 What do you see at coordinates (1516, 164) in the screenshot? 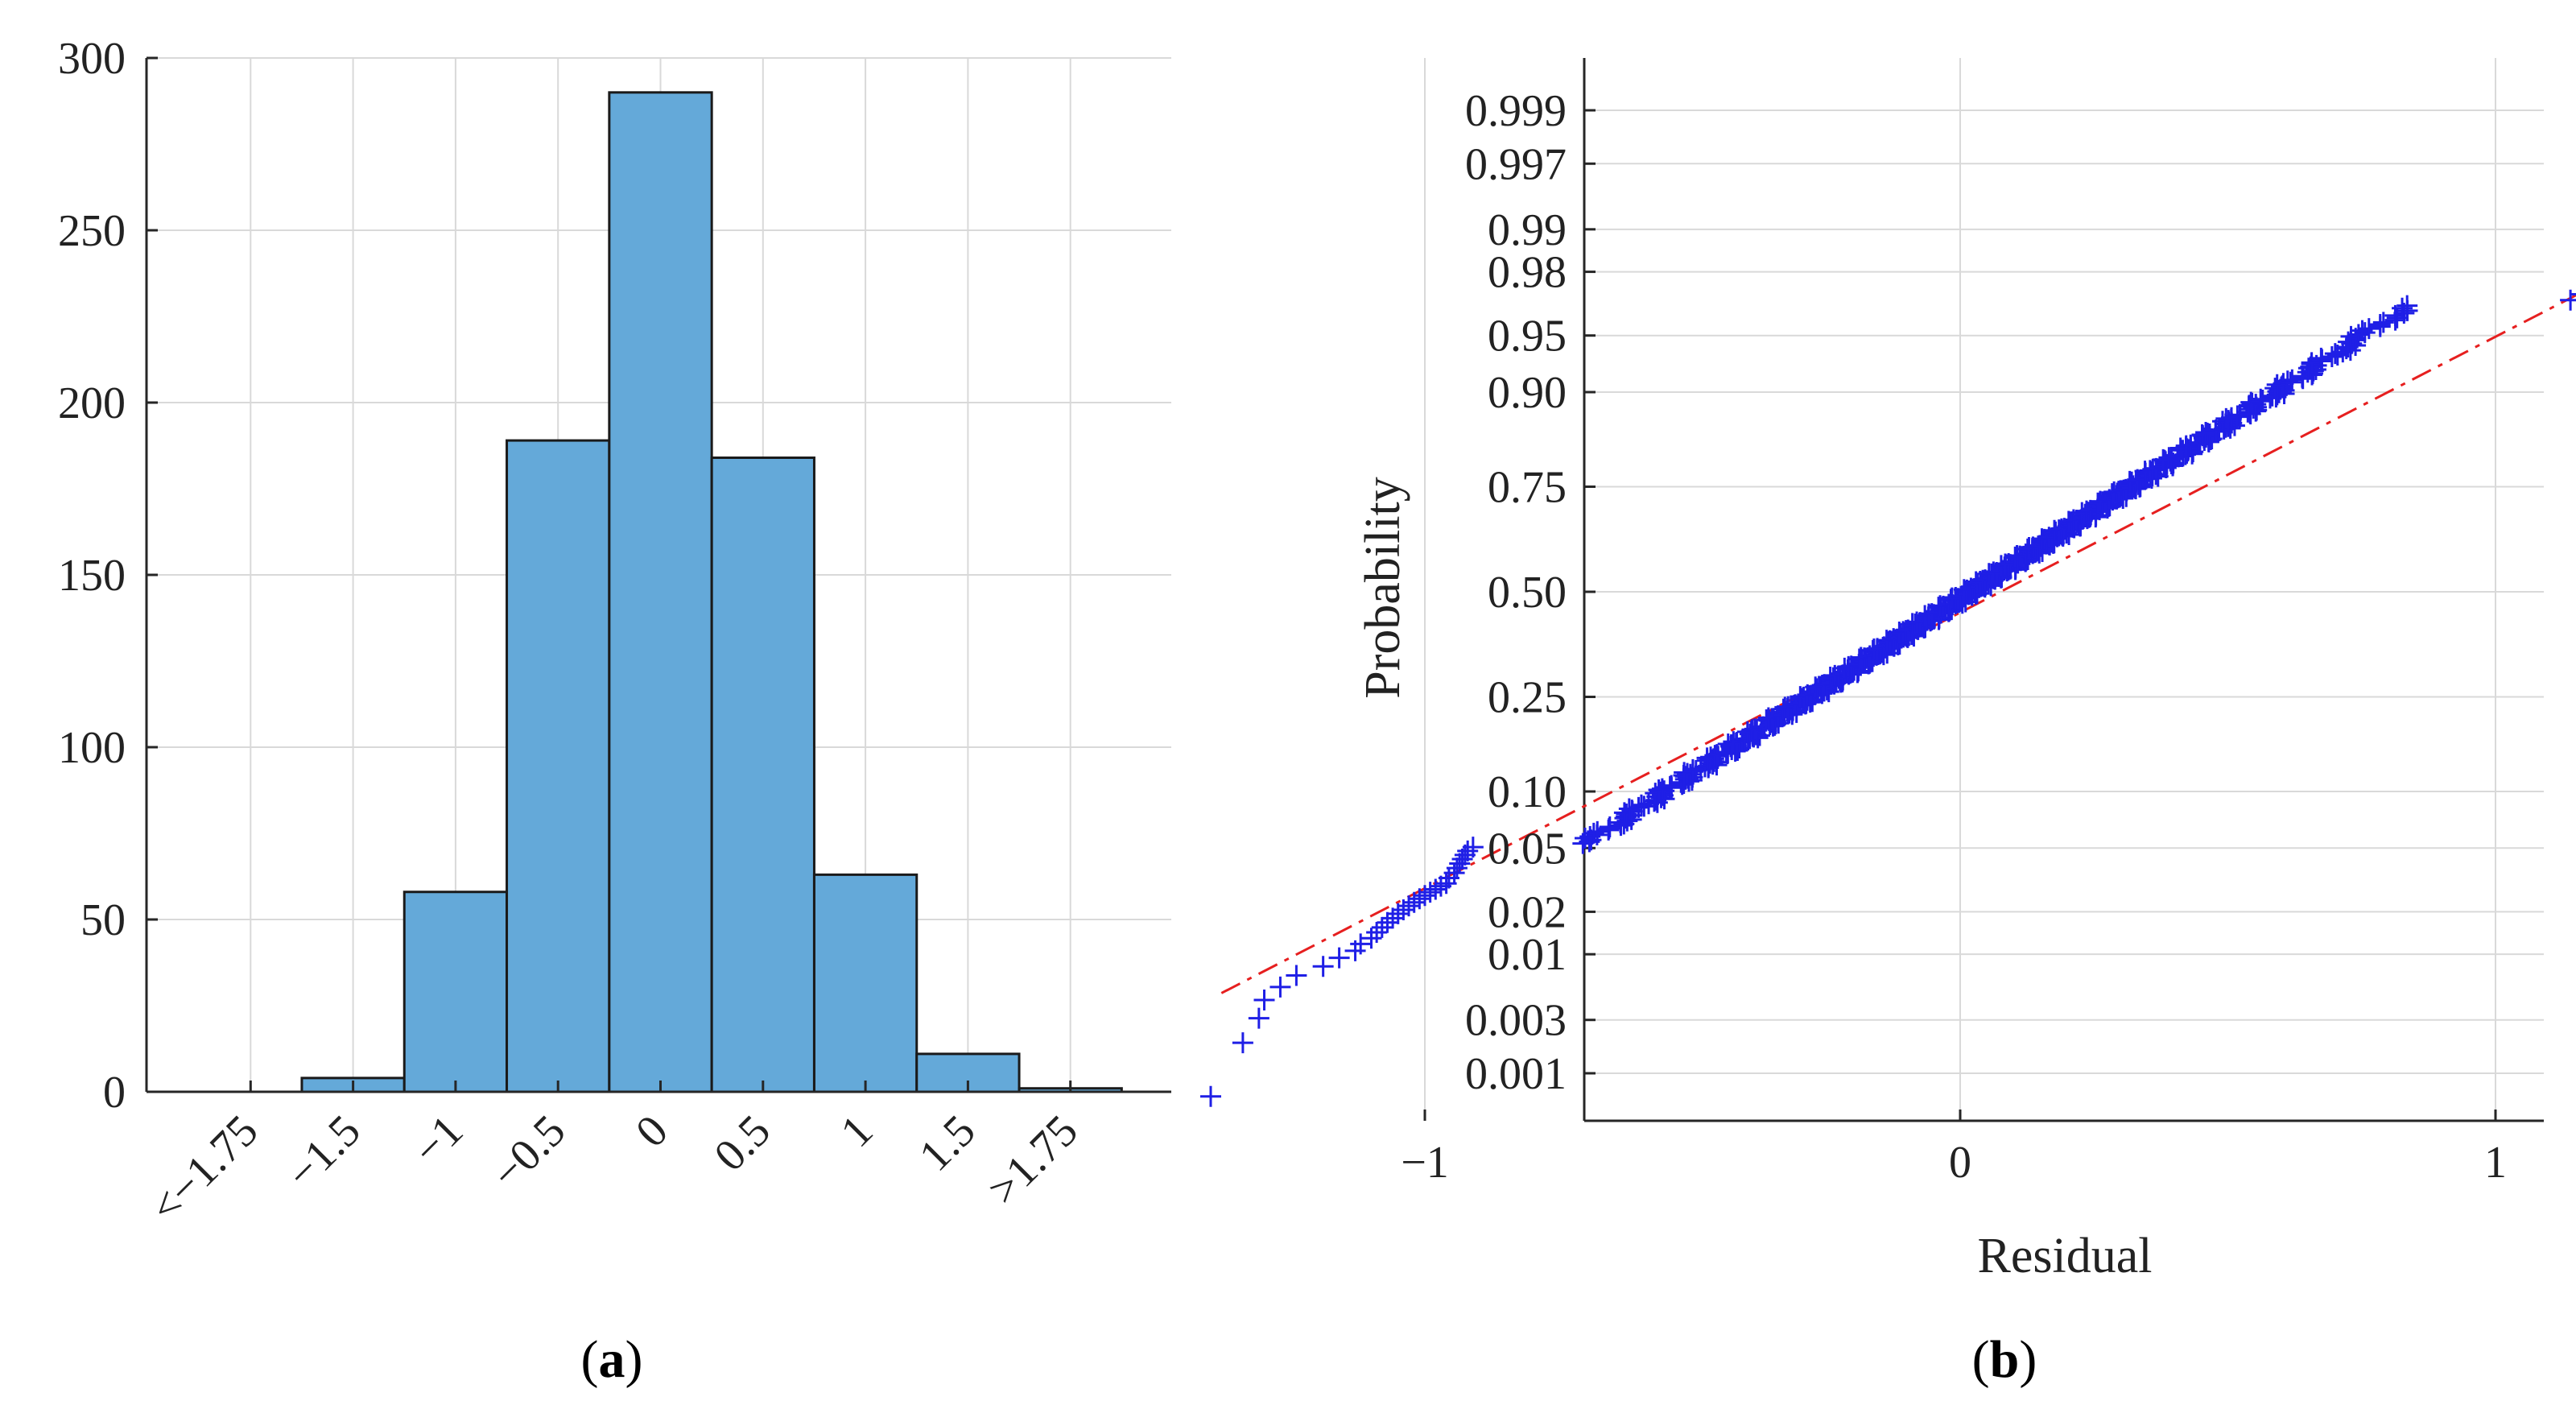
I see `probability-y-tick-label: 0.997` at bounding box center [1516, 164].